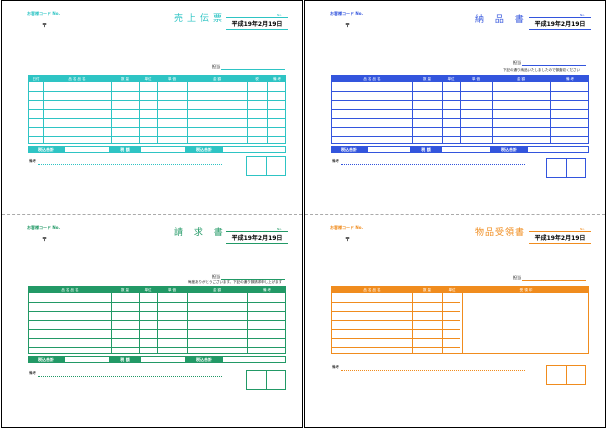  Describe the element at coordinates (46, 359) in the screenshot. I see `total-label: 税込合計` at that location.